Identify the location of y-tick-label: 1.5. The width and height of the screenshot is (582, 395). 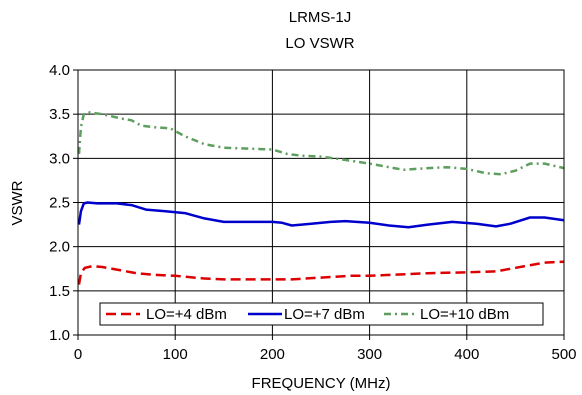
(59, 291).